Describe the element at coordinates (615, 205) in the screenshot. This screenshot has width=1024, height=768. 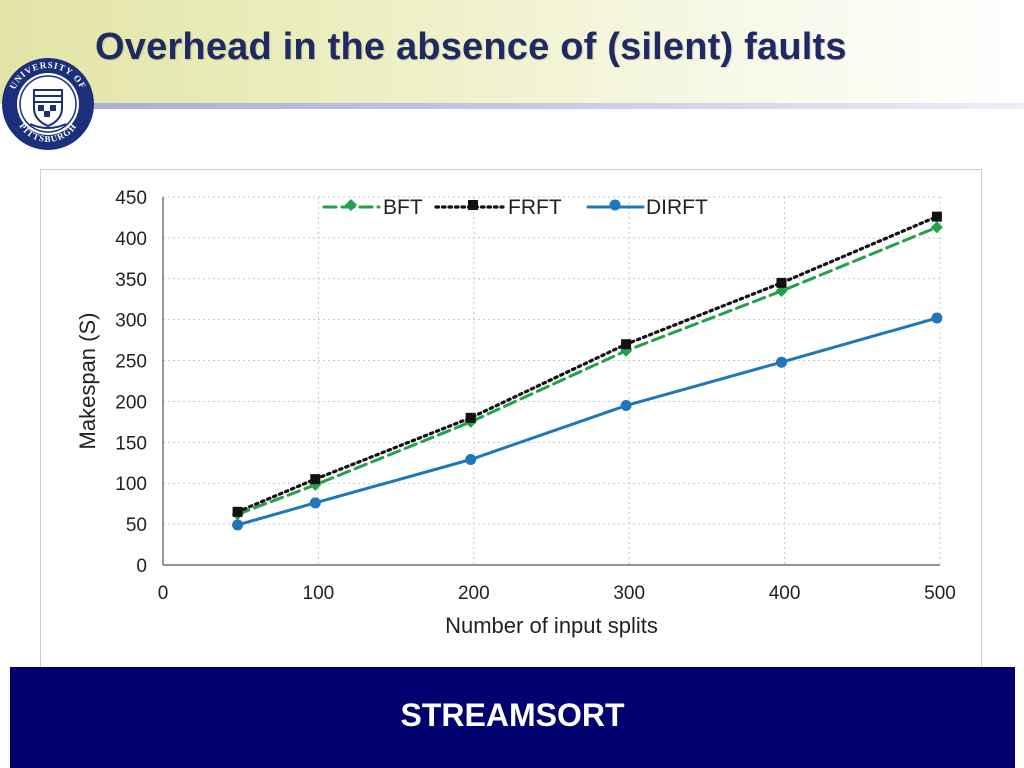
I see `legend-marker-dirft` at that location.